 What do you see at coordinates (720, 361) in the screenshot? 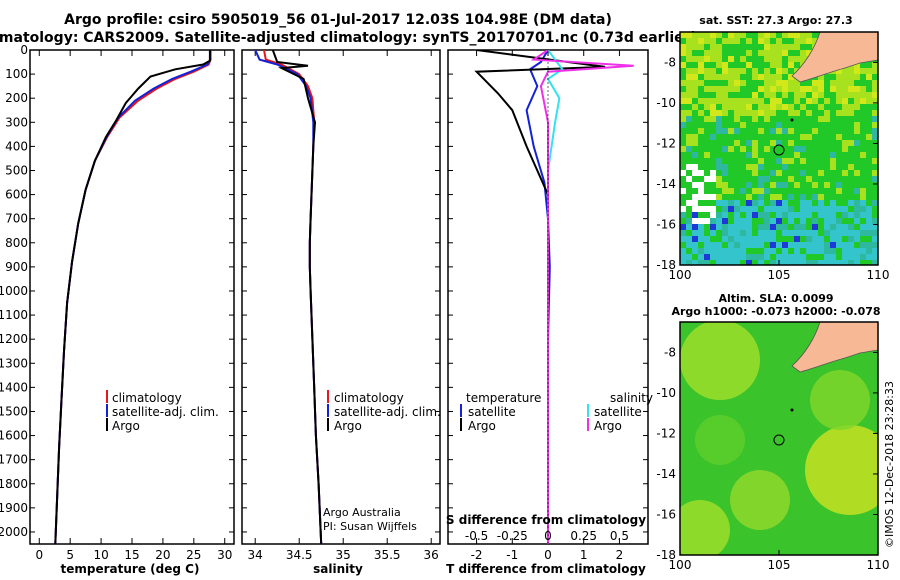
I see `sla-blob` at bounding box center [720, 361].